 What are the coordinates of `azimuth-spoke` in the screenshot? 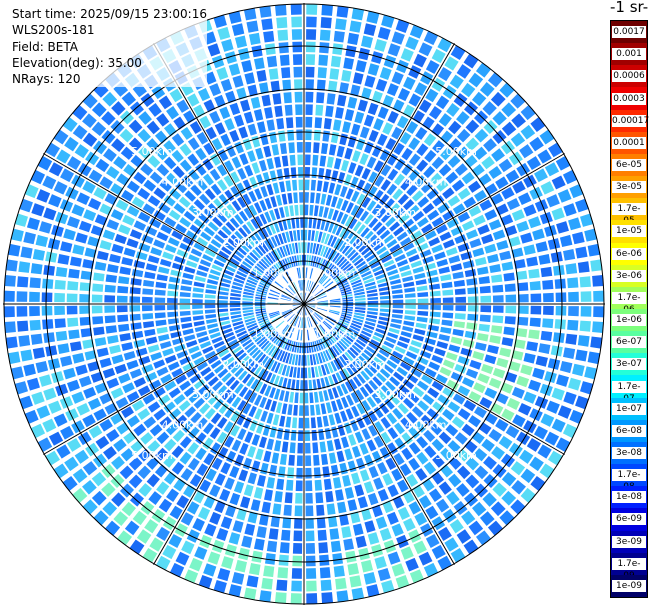 It's located at (229, 434).